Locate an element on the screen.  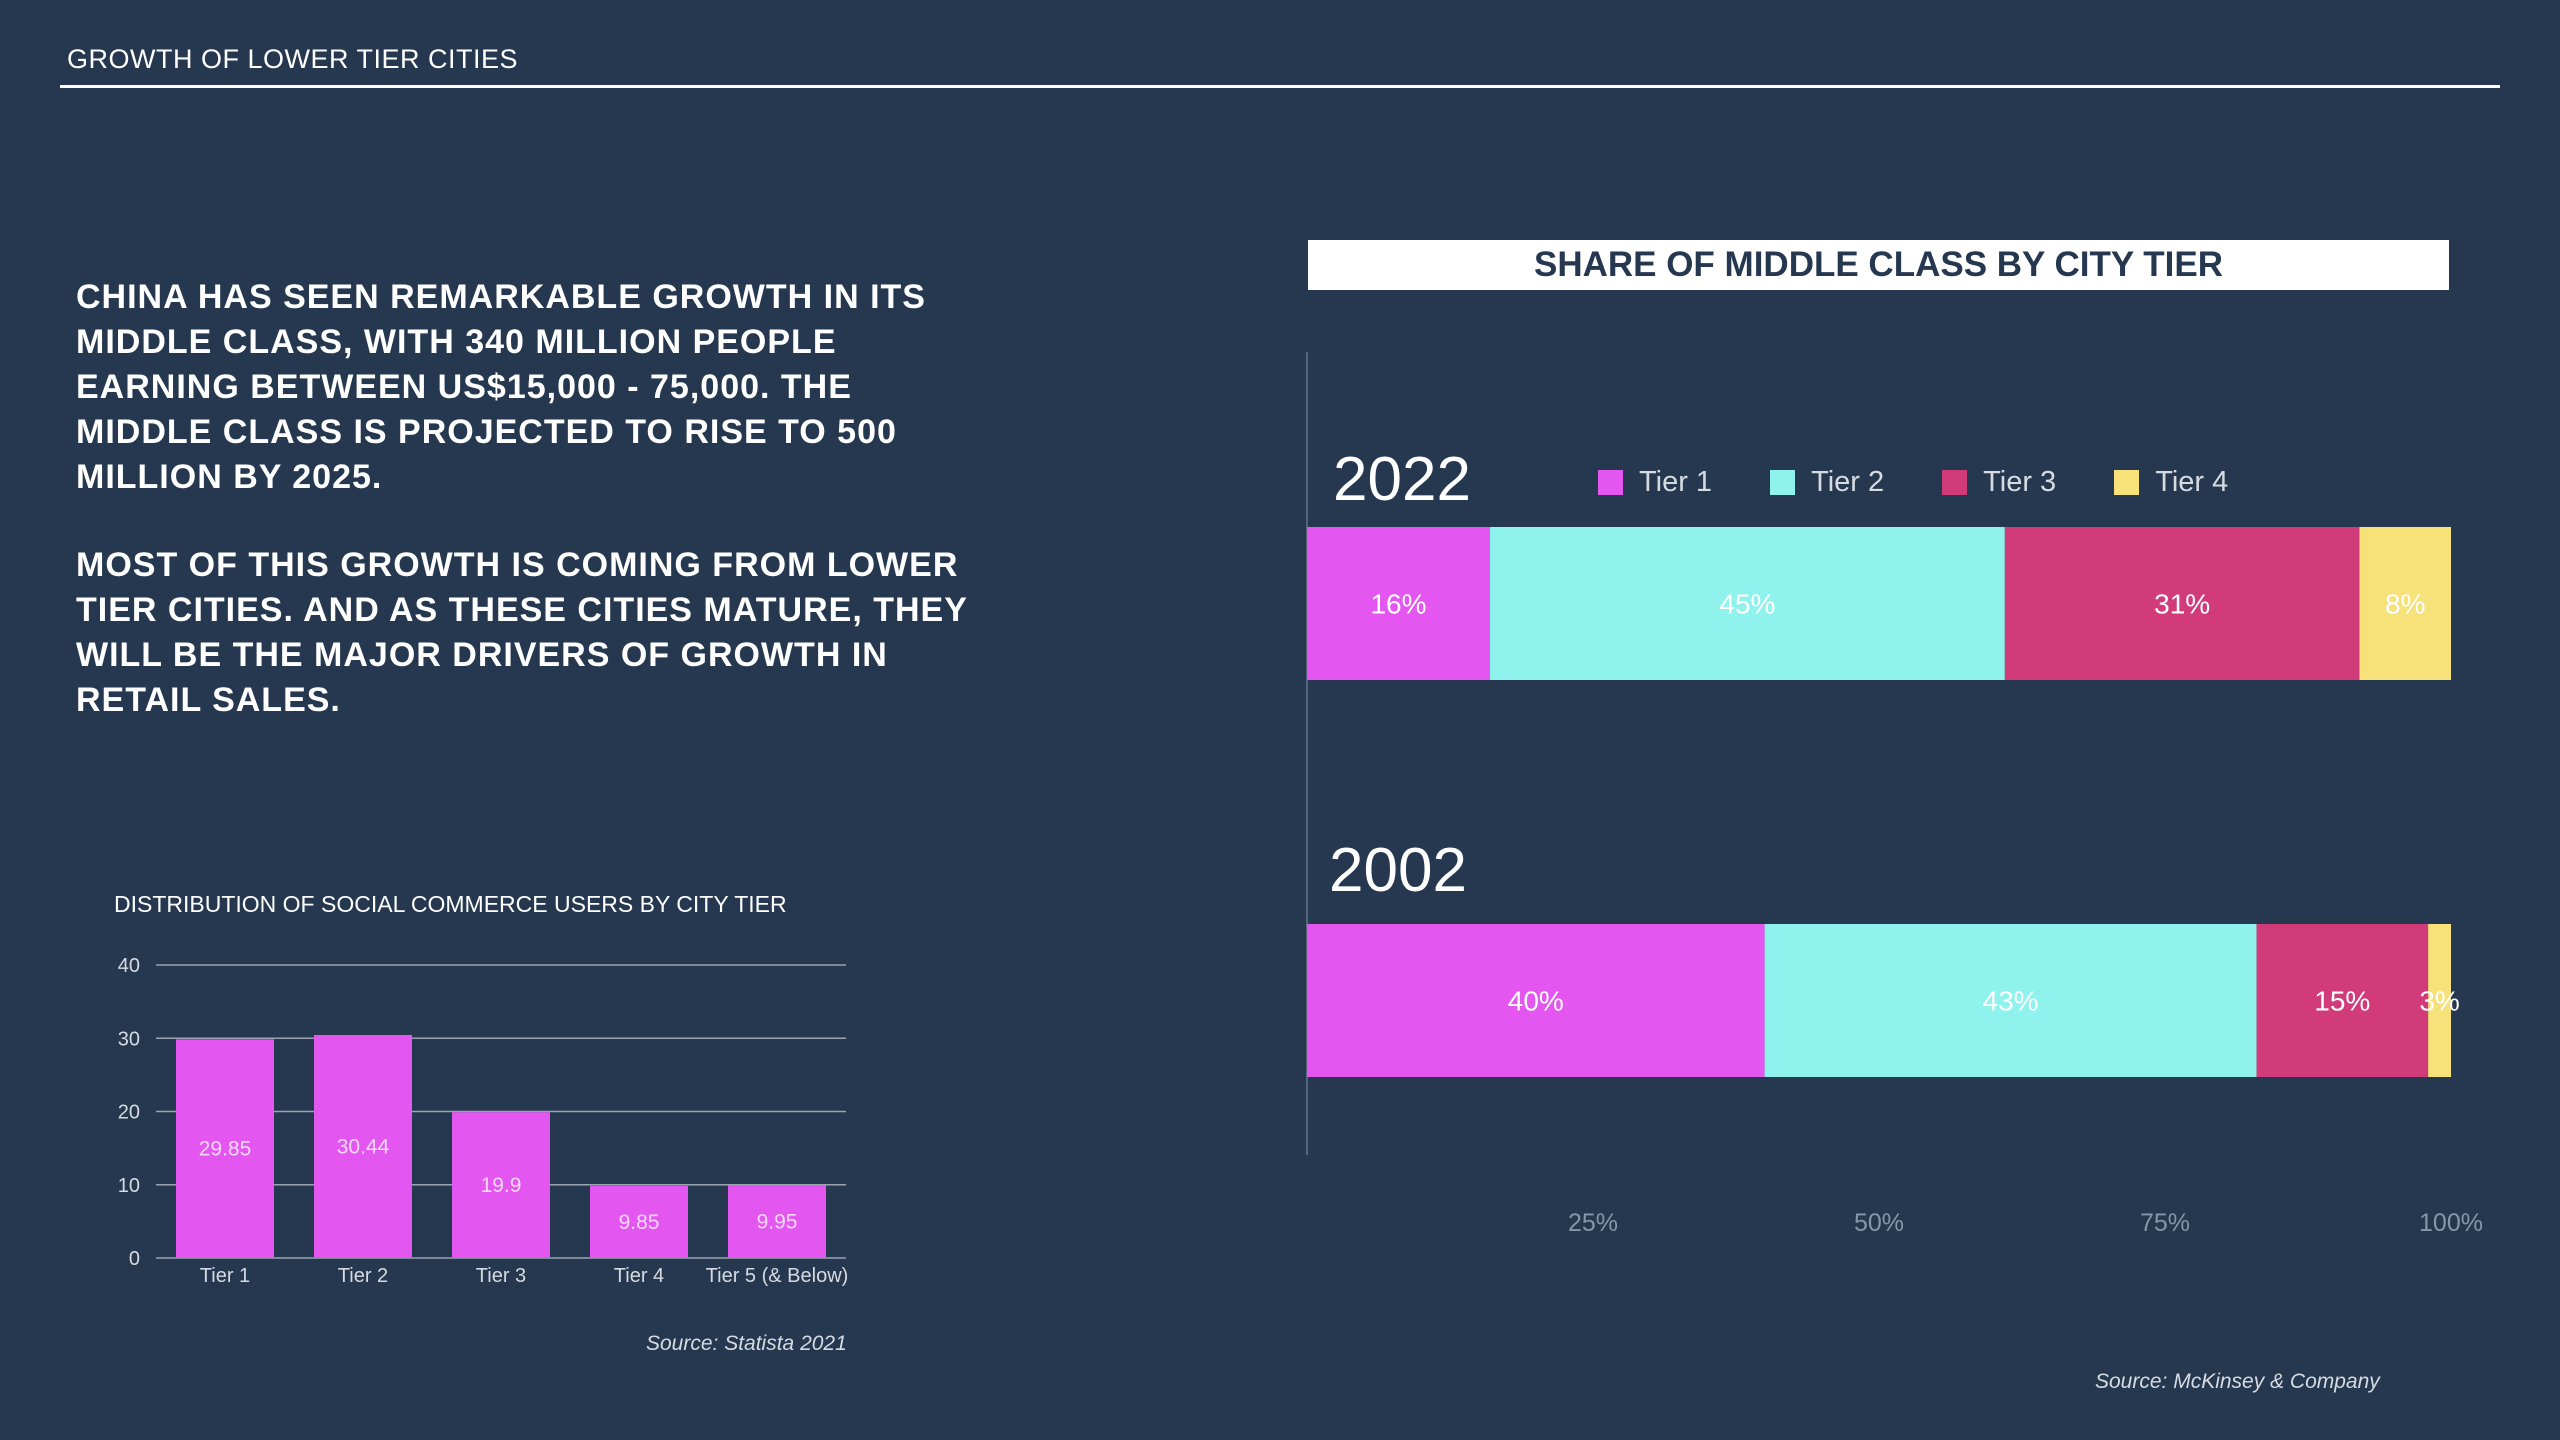
share-chart-title: SHARE OF MIDDLE CLASS BY CITY TIER is located at coordinates (1878, 265).